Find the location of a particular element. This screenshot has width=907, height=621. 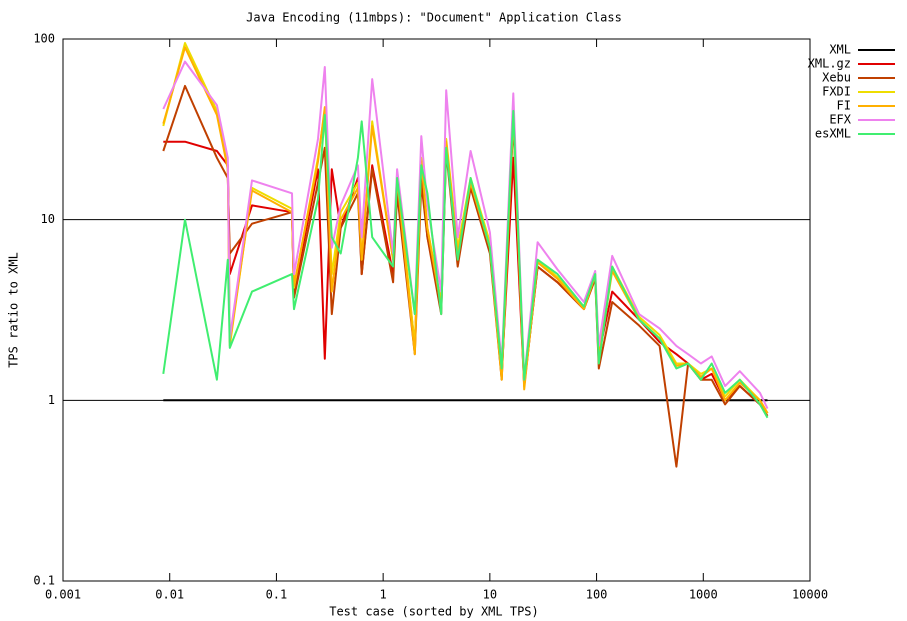

y-tick-label: 10 is located at coordinates (48, 219).